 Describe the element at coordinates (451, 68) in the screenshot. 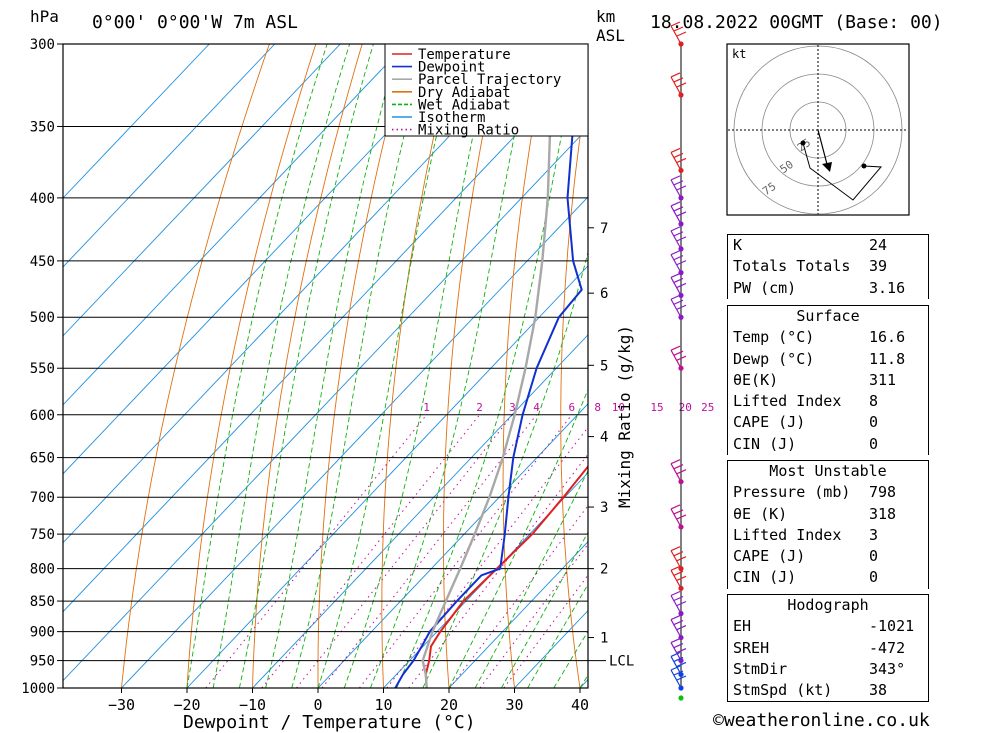

I see `legend-label: Dewpoint` at that location.